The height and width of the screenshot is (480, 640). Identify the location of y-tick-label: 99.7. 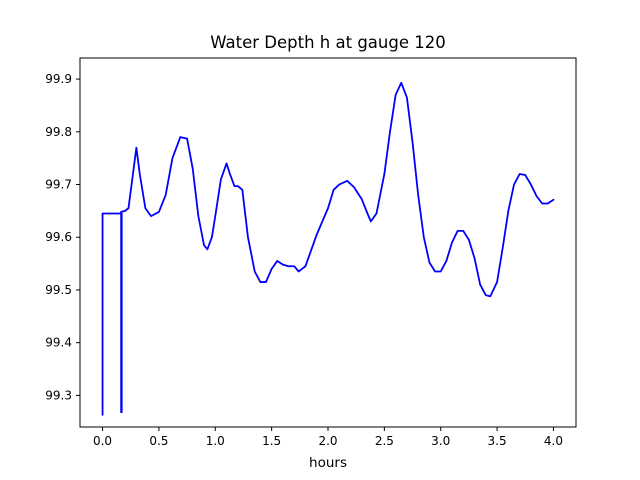
(58, 185).